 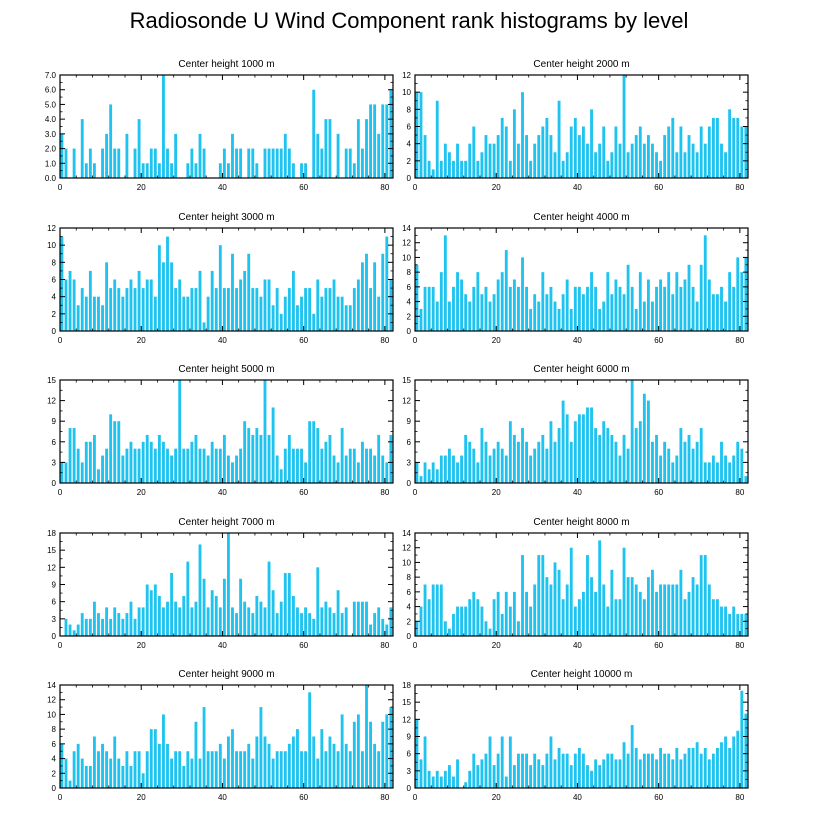 What do you see at coordinates (51, 90) in the screenshot?
I see `y-tick-label: 6.0` at bounding box center [51, 90].